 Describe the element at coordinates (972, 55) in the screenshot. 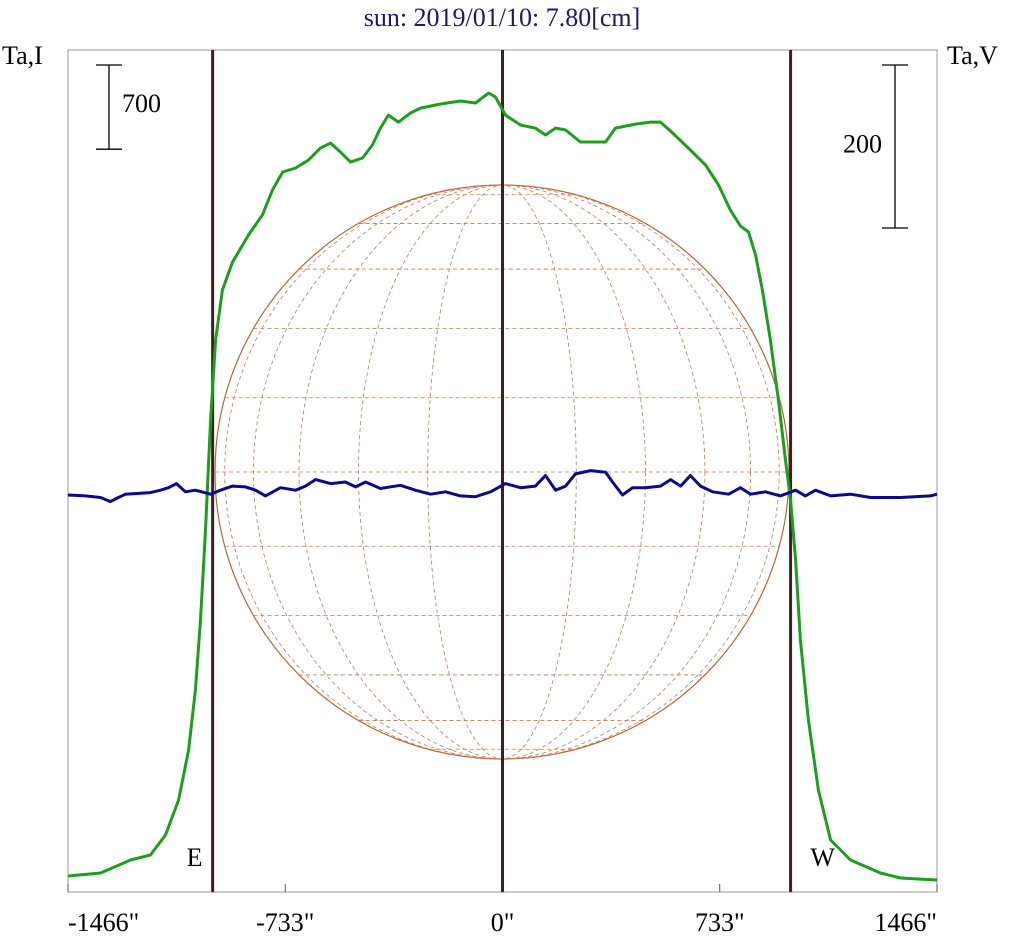

I see `y2-axis-label: Ta,V` at that location.